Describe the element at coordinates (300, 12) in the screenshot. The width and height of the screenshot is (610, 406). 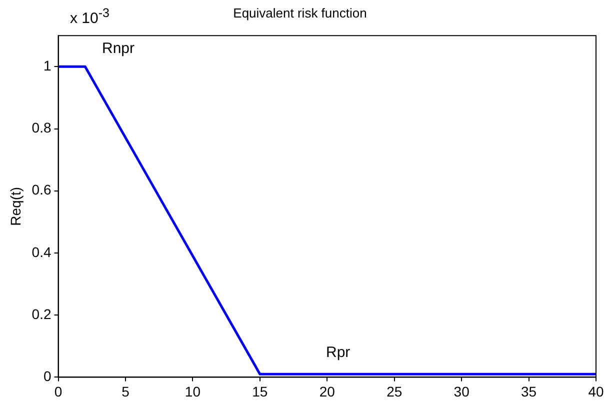
I see `chart-title: Equivalent risk function` at that location.